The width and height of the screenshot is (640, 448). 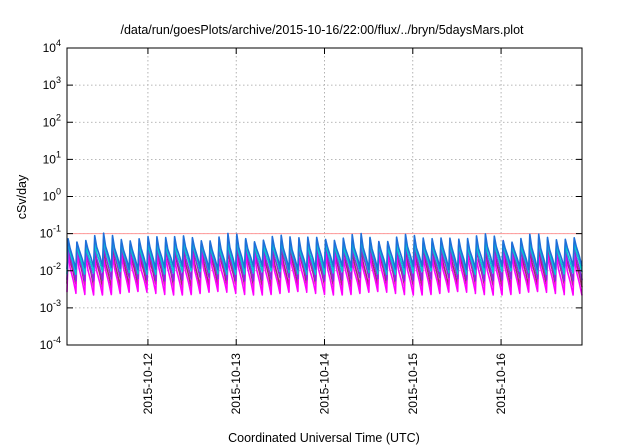 I want to click on y-tick-label: 10⁴, so click(x=52, y=46).